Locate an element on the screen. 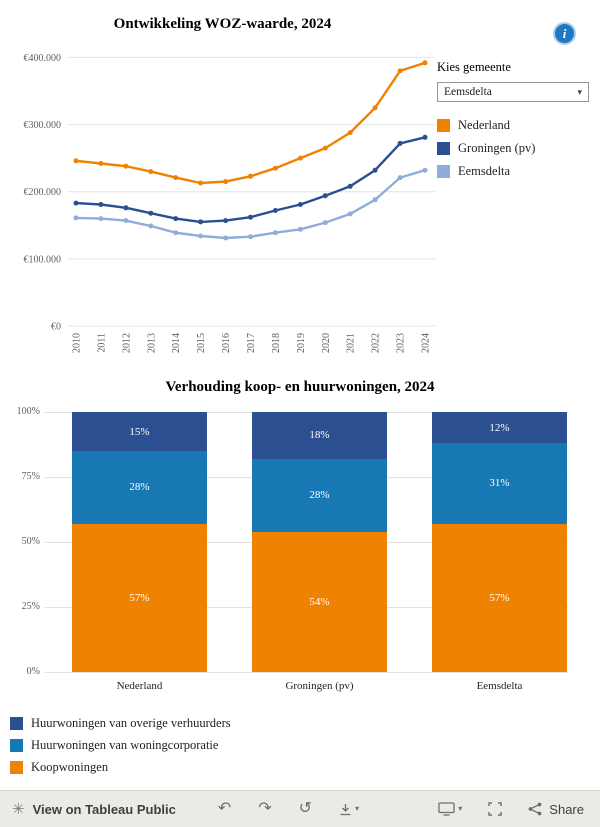  view-on-tableau-public: ✳ View on Tableau Public is located at coordinates (88, 809).